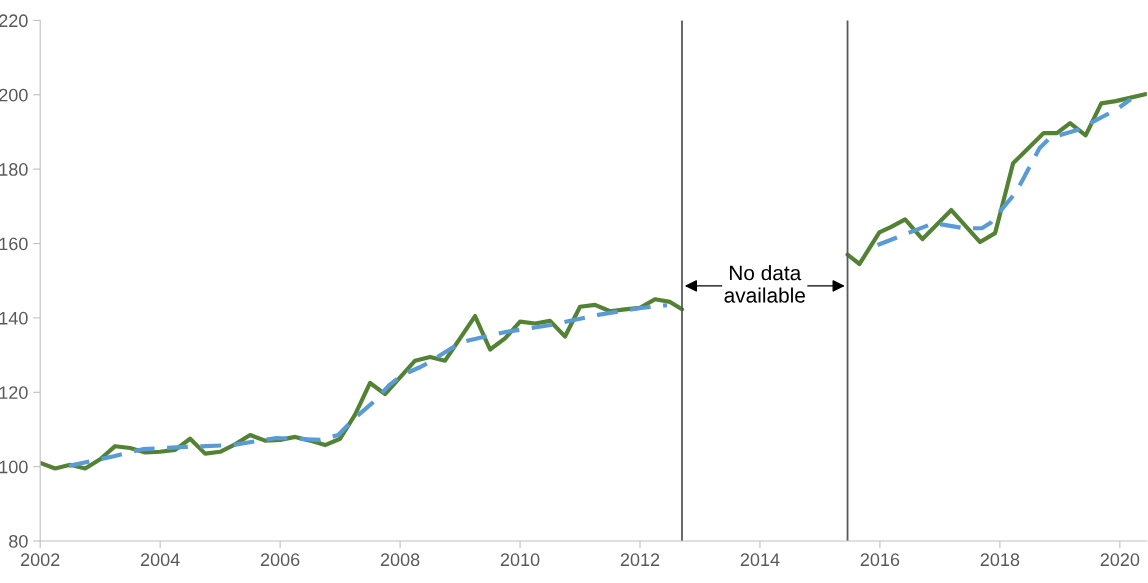  What do you see at coordinates (764, 283) in the screenshot?
I see `annotation: No data available` at bounding box center [764, 283].